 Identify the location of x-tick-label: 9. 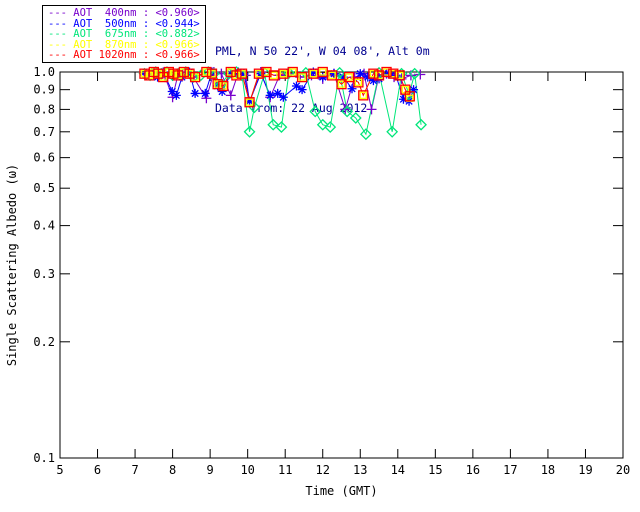
(210, 470).